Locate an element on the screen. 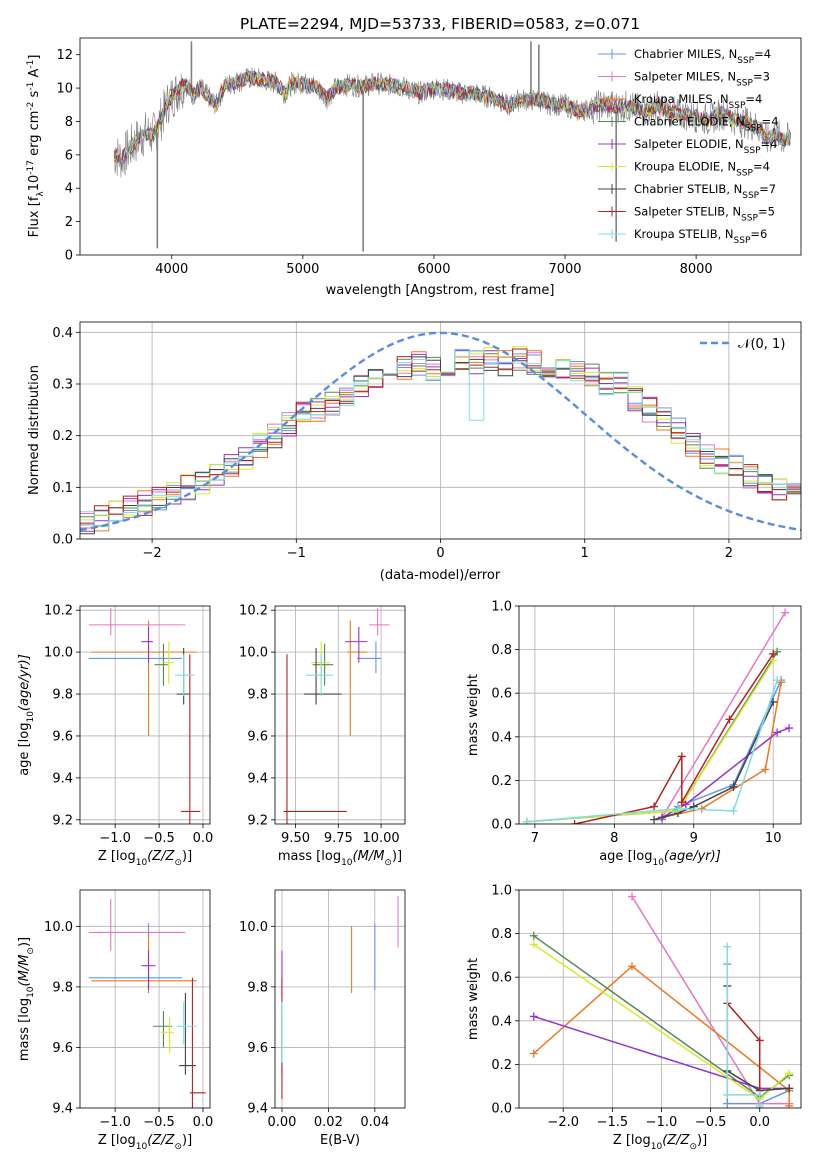 This screenshot has height=1170, width=819. label-part: Kroupa STELIB, N is located at coordinates (684, 234).